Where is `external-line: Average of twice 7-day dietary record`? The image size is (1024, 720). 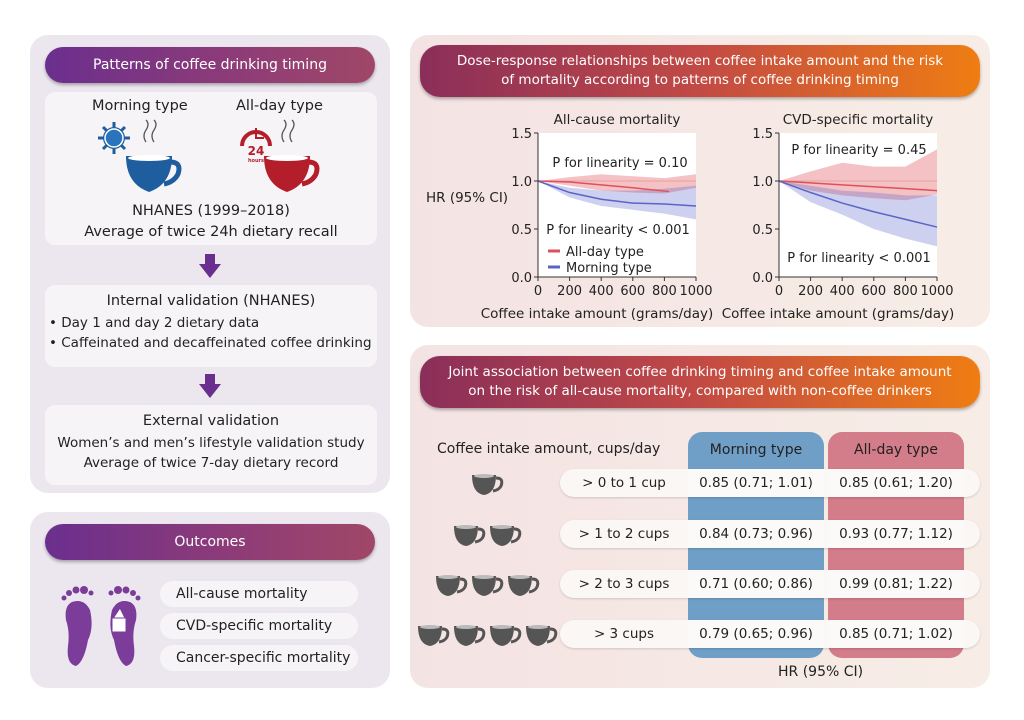
external-line: Average of twice 7-day dietary record is located at coordinates (211, 463).